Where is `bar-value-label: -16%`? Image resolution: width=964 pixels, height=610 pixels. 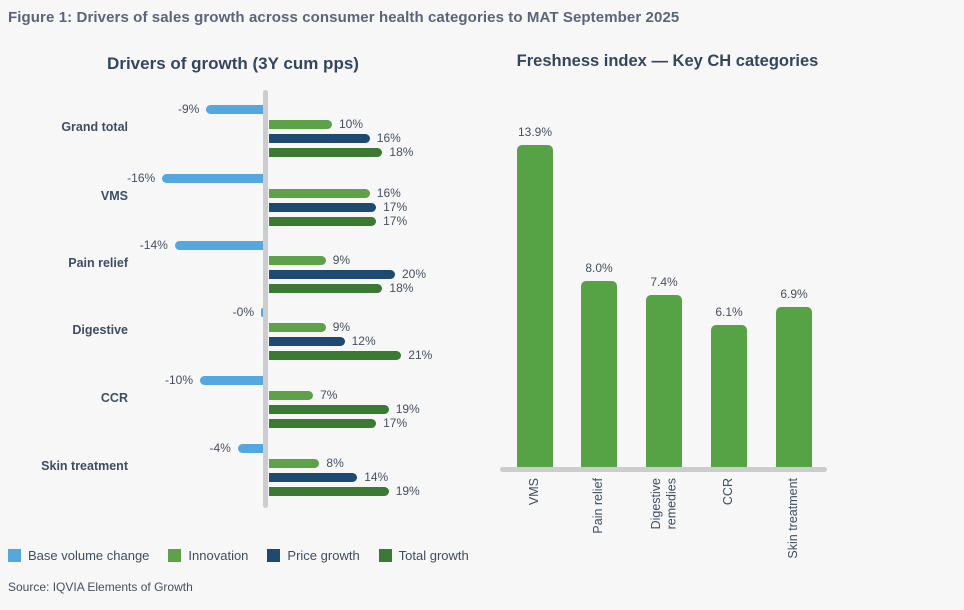
bar-value-label: -16% is located at coordinates (141, 177).